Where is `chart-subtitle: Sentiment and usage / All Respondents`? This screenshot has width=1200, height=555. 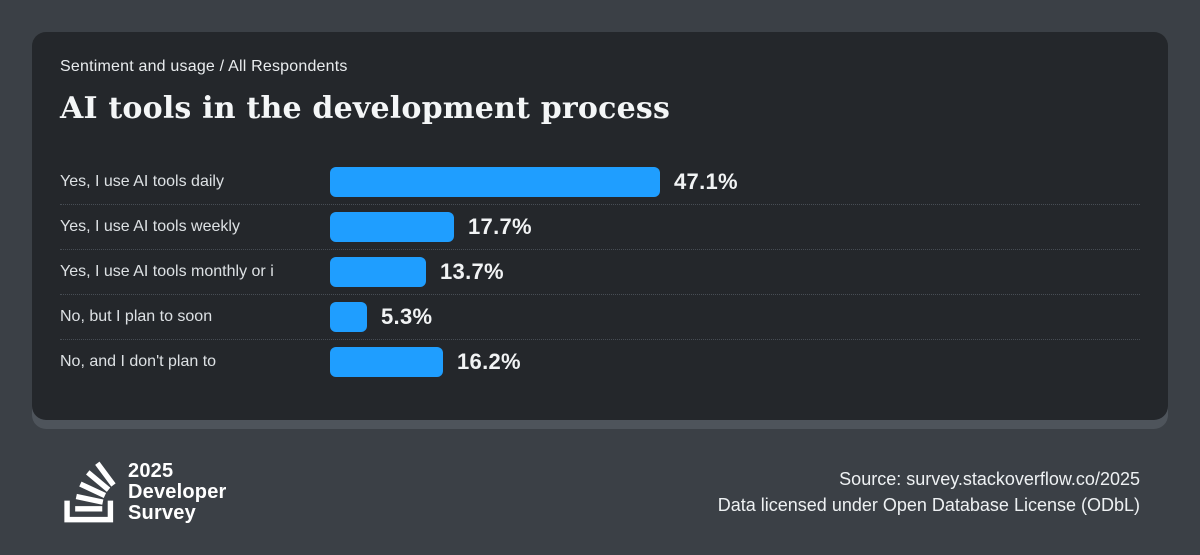
chart-subtitle: Sentiment and usage / All Respondents is located at coordinates (204, 66).